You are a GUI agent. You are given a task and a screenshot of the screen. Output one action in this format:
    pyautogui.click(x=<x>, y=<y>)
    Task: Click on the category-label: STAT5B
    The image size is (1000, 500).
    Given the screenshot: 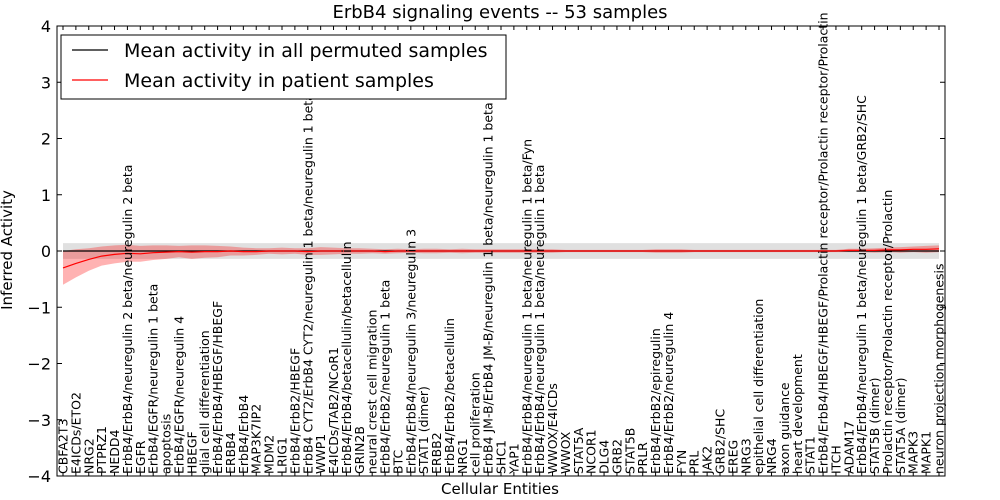 What is the action you would take?
    pyautogui.click(x=629, y=451)
    